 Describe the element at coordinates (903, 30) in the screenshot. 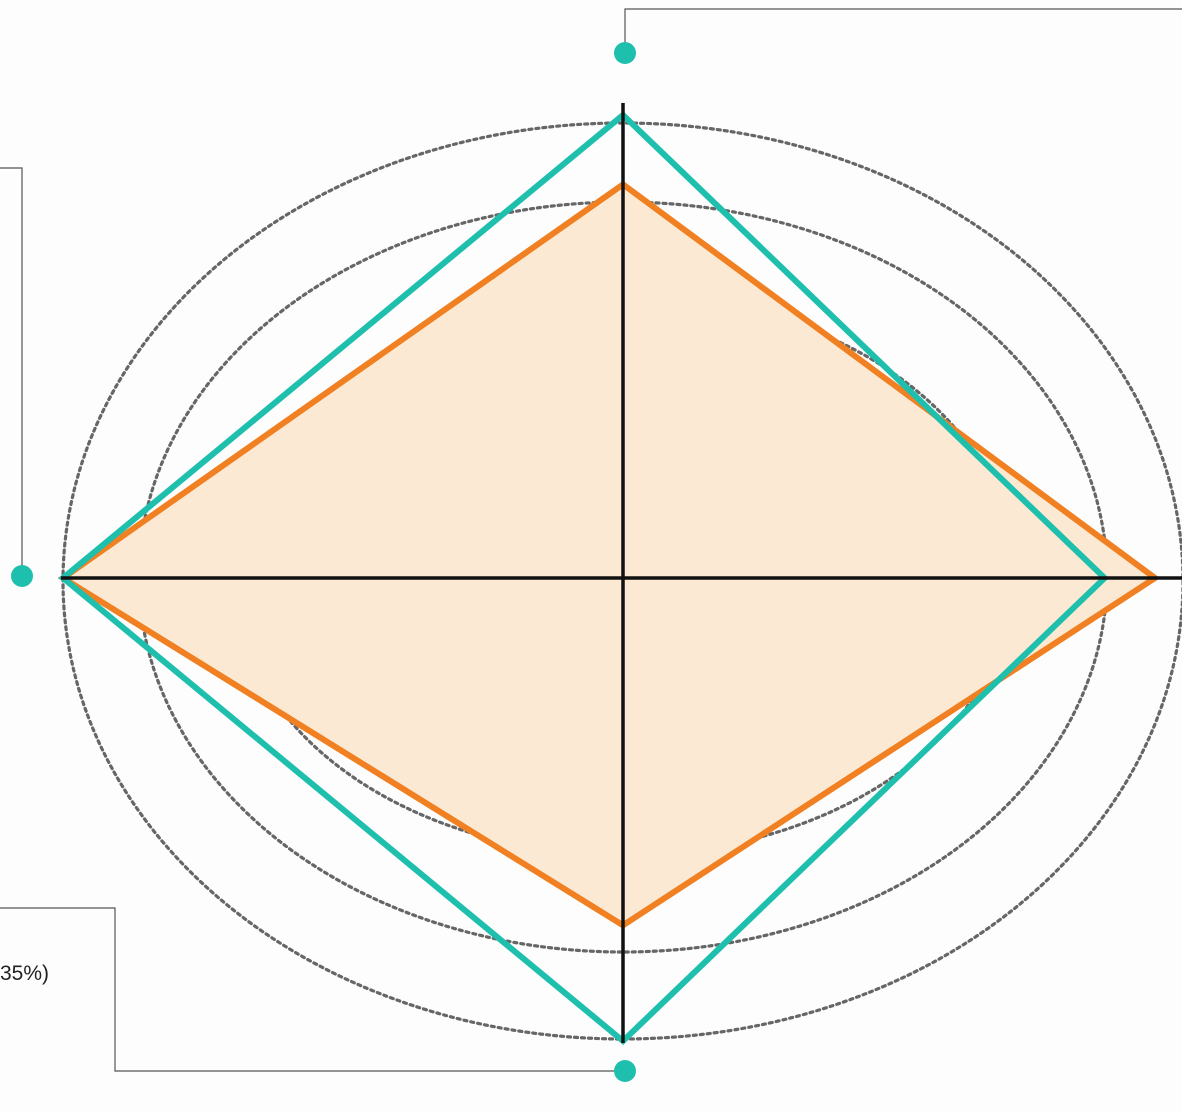

I see `callout-line-top` at that location.